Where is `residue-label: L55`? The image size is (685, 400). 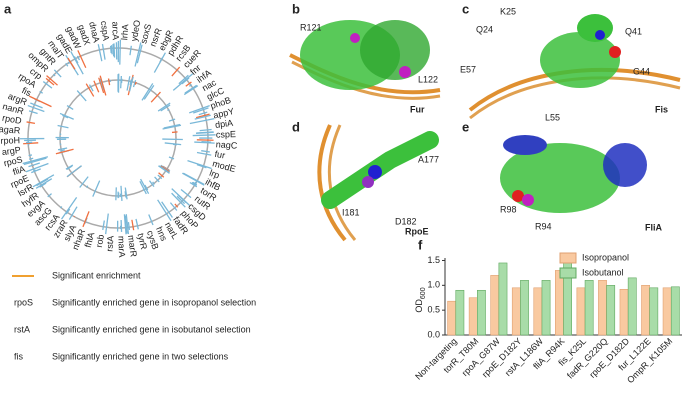 residue-label: L55 is located at coordinates (552, 117).